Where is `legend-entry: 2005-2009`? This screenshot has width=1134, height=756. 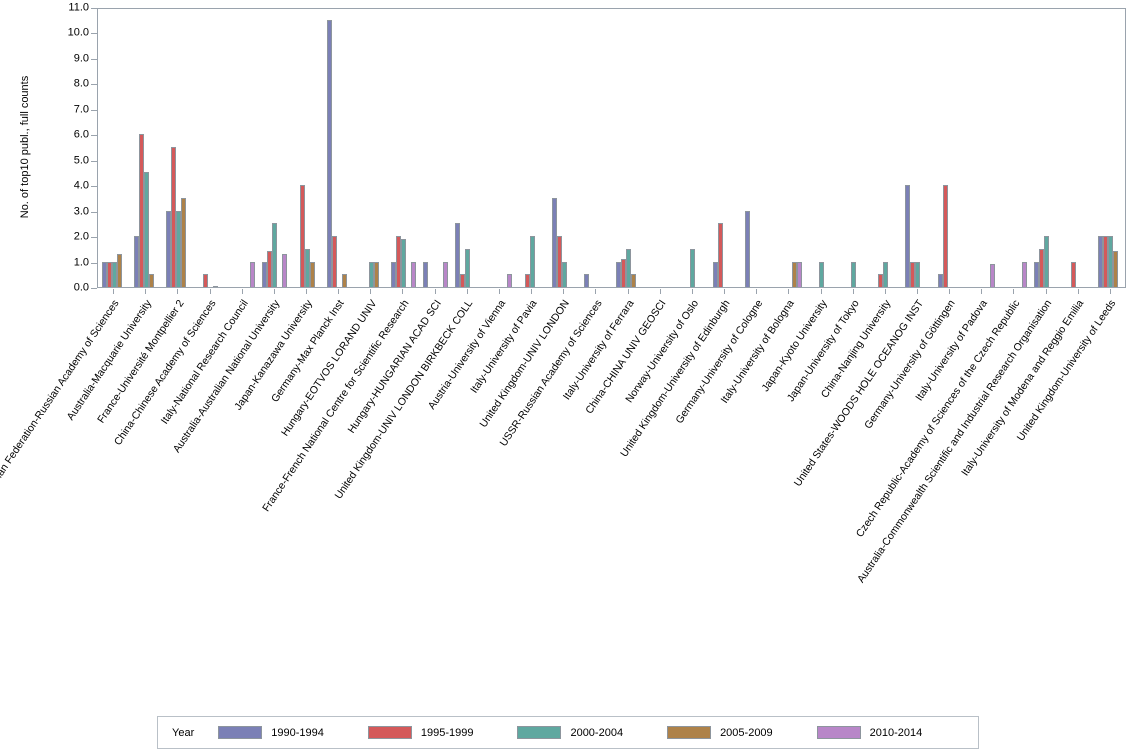
legend-entry: 2005-2009 is located at coordinates (720, 732).